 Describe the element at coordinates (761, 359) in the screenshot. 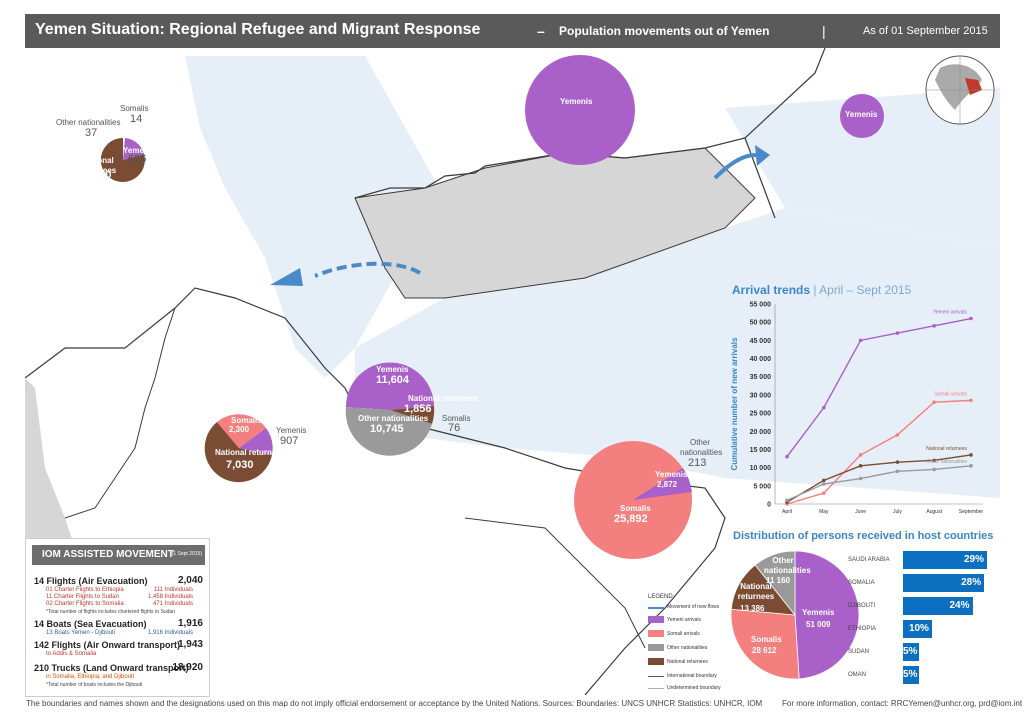

I see `y-tick-label: 40 000` at that location.